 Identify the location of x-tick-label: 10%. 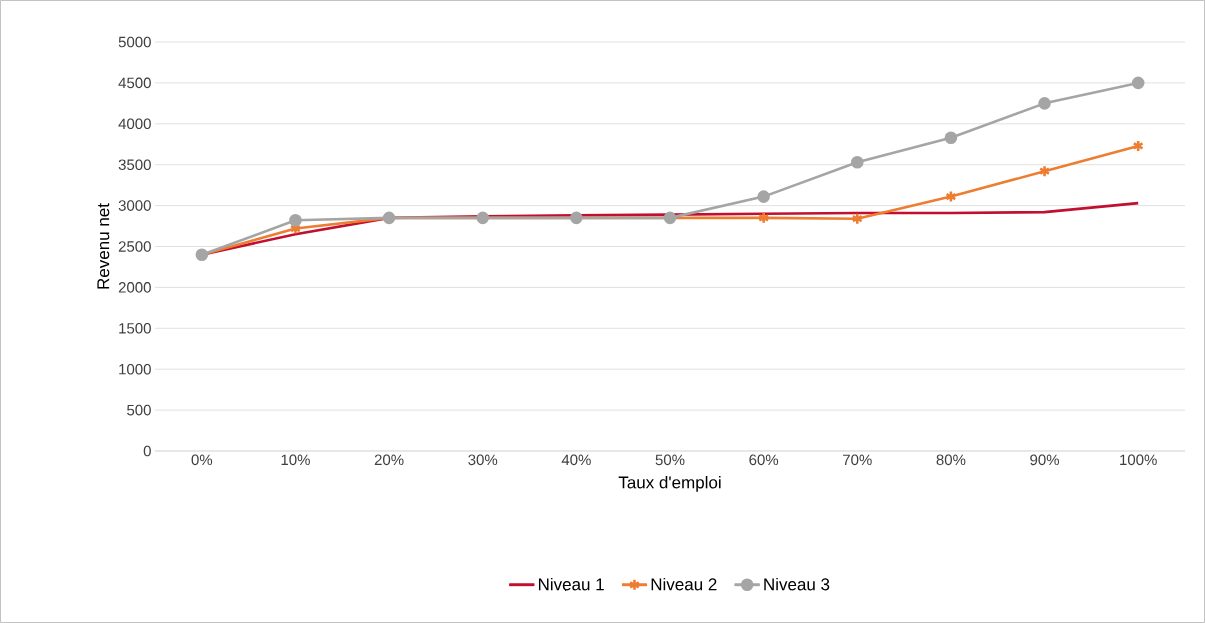
(295, 460).